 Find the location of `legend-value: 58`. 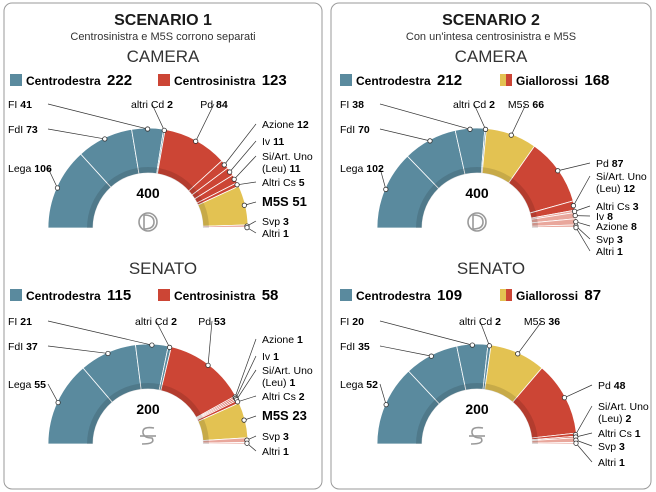

legend-value: 58 is located at coordinates (270, 295).